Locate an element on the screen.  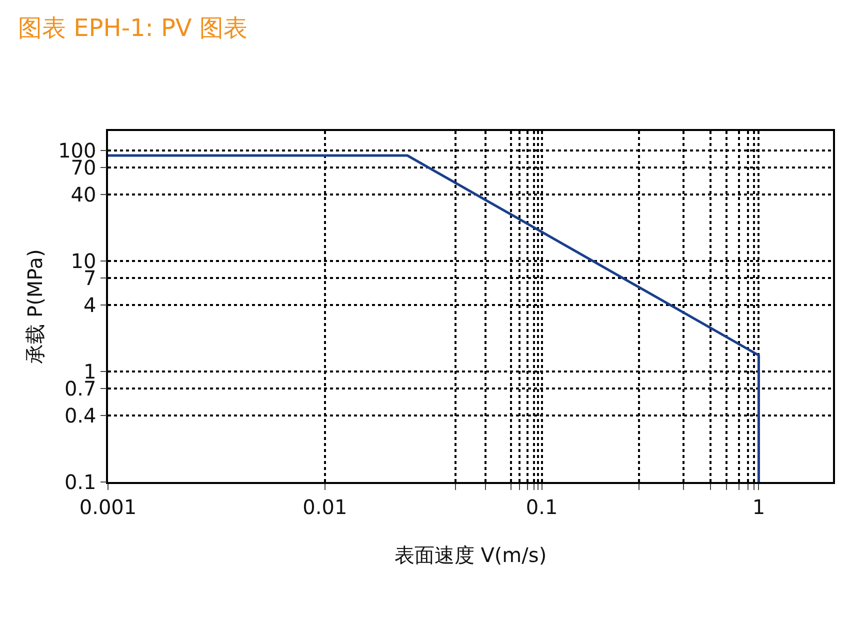
y-tick-label: 4 is located at coordinates (90, 304).